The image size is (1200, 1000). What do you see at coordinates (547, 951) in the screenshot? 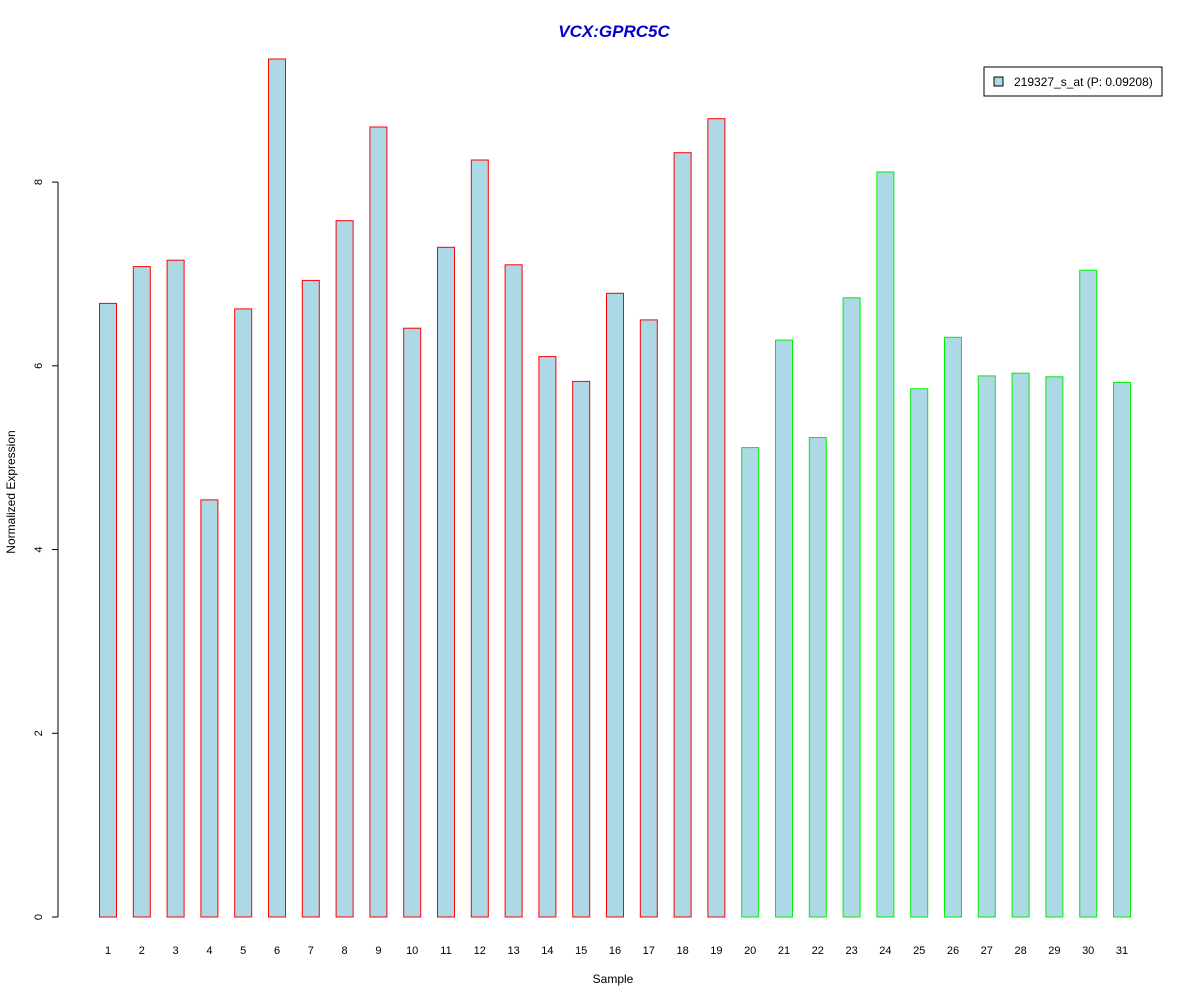
I see `x-tick-label: 14` at bounding box center [547, 951].